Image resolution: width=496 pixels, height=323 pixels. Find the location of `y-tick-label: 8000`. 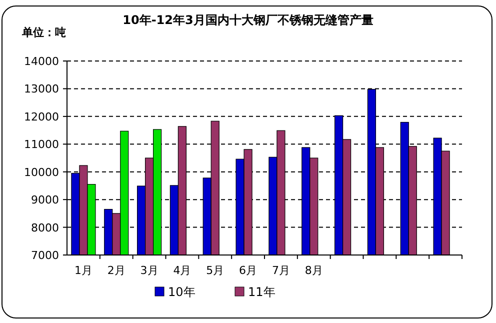

y-tick-label: 8000 is located at coordinates (45, 227).